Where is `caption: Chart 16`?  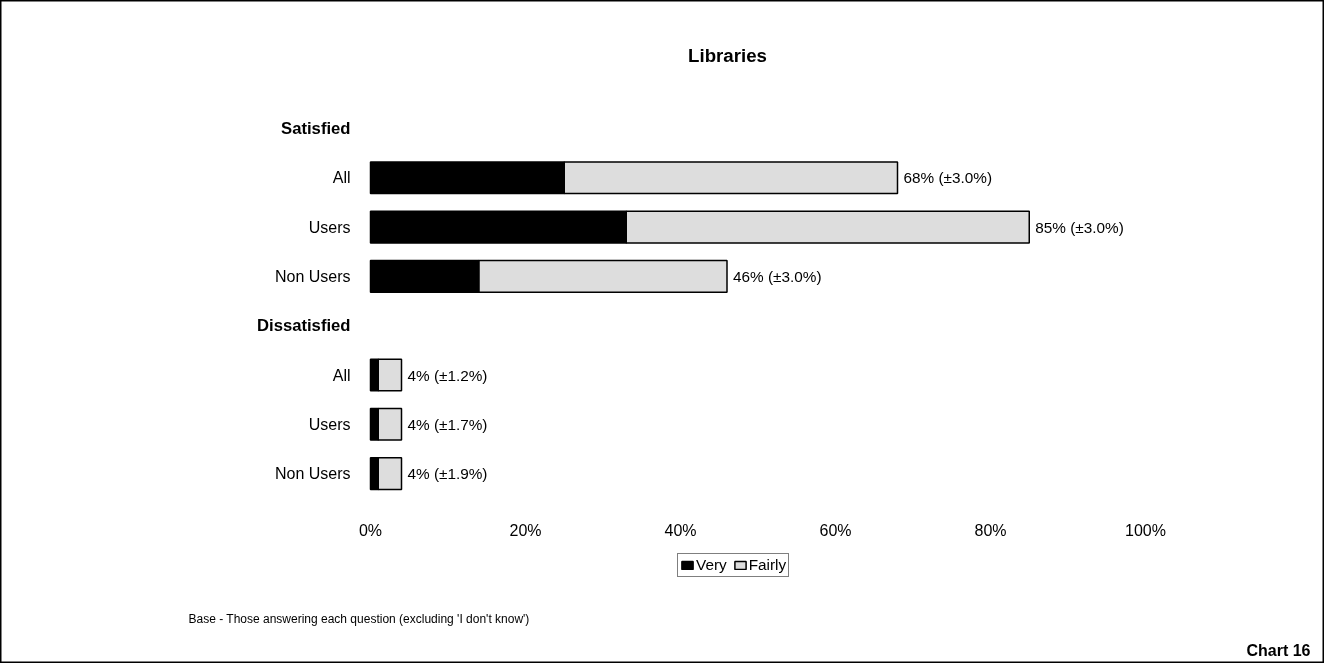 caption: Chart 16 is located at coordinates (1278, 650).